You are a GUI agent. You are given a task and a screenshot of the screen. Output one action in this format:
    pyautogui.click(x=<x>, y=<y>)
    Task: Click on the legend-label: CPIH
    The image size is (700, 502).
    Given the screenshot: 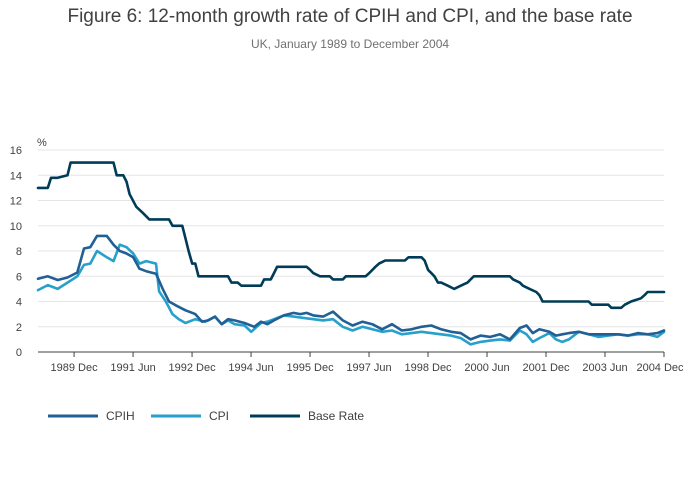 What is the action you would take?
    pyautogui.click(x=120, y=416)
    